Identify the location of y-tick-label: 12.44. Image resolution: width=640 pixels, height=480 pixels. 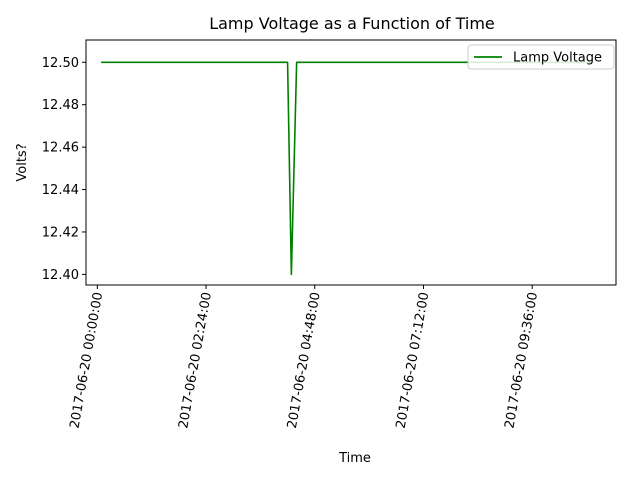
(60, 190).